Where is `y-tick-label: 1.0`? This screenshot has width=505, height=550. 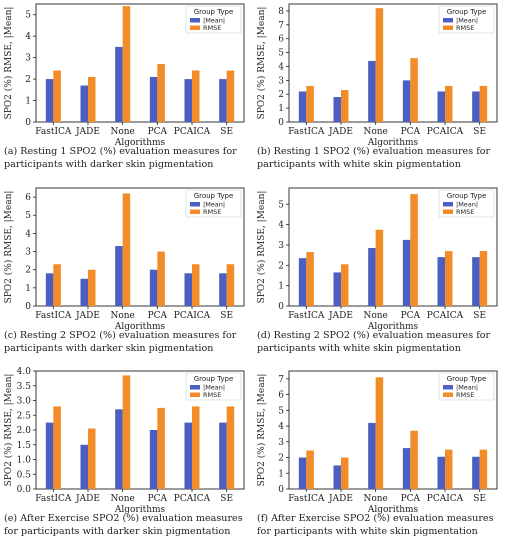 y-tick-label: 1.0 is located at coordinates (24, 461).